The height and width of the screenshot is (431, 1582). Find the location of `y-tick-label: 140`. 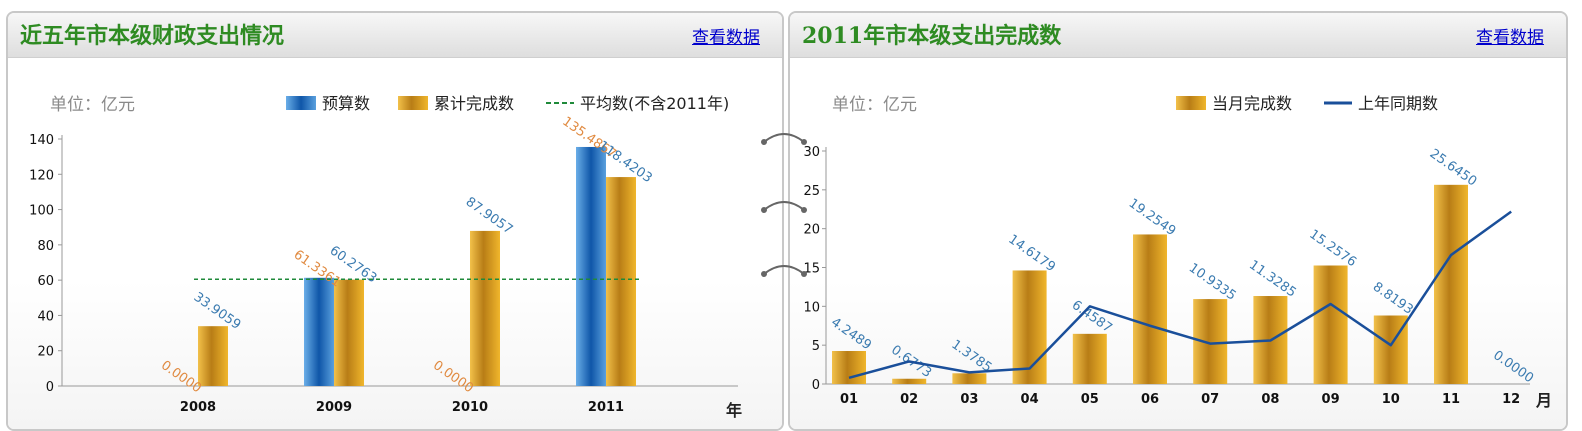

y-tick-label: 140 is located at coordinates (41, 140).